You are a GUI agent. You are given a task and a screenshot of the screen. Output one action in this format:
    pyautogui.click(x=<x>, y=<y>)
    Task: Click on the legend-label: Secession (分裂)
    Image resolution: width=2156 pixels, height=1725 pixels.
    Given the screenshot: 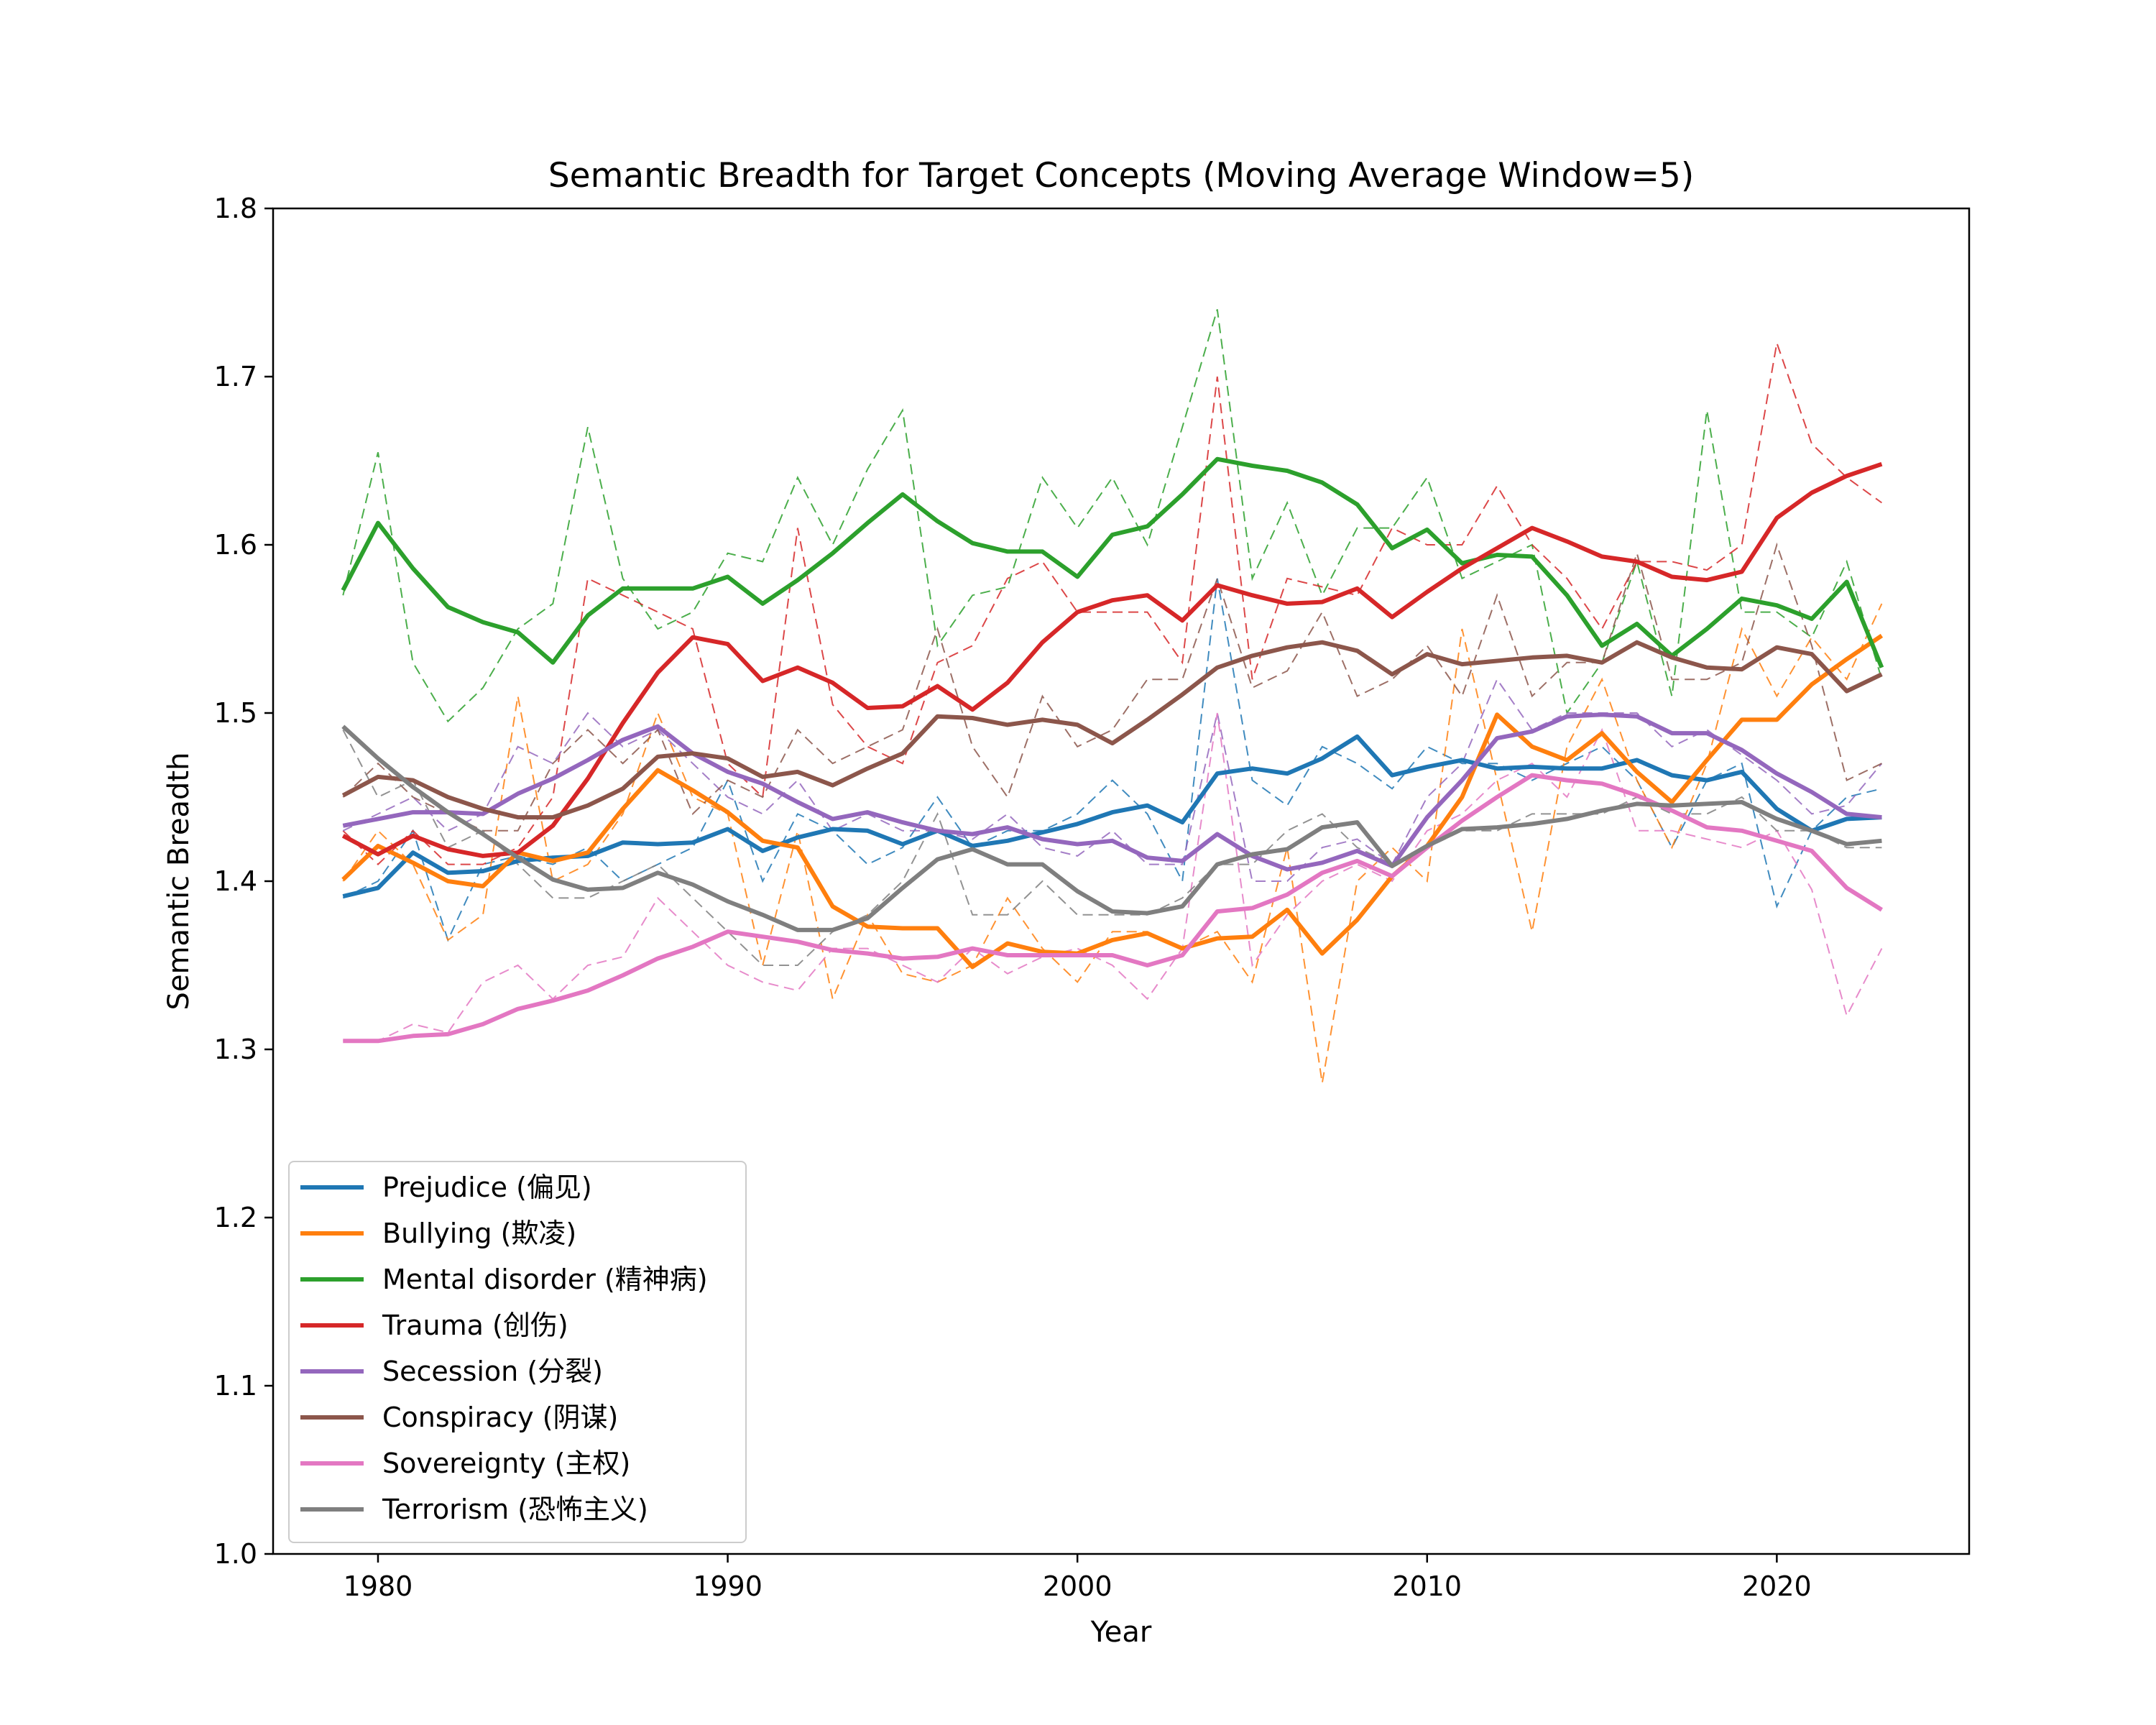 What is the action you would take?
    pyautogui.click(x=492, y=1371)
    